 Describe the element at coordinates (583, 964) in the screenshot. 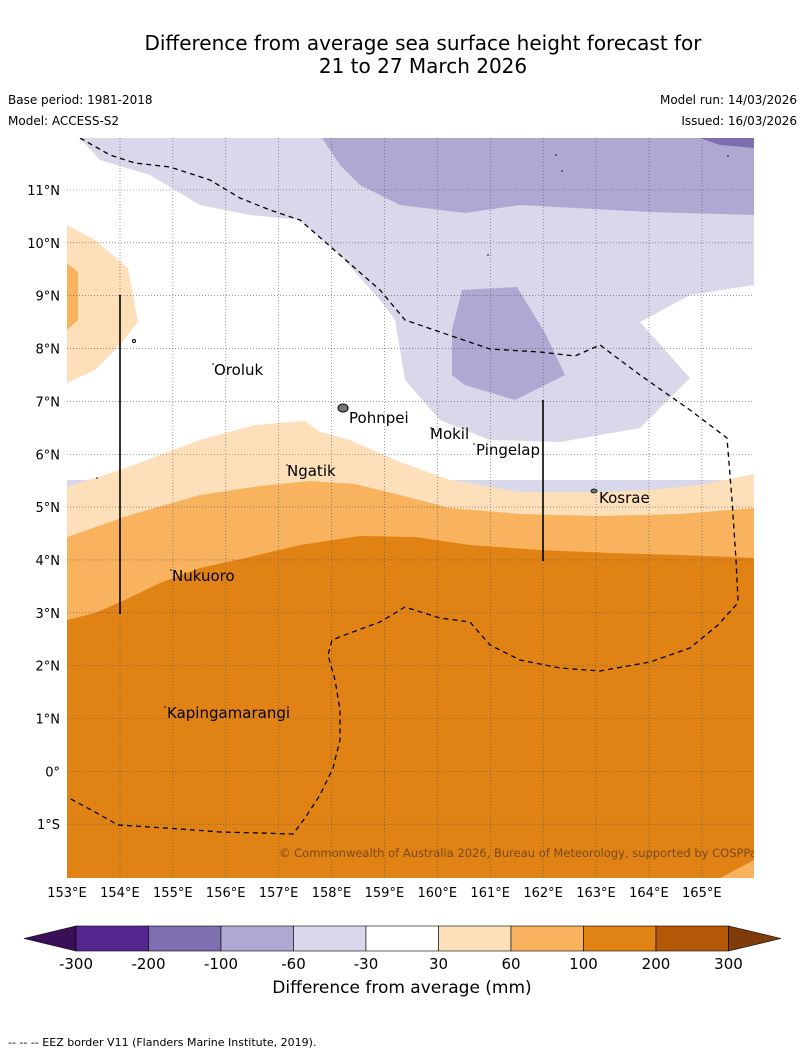

I see `colorbar-tick-label: 100` at that location.